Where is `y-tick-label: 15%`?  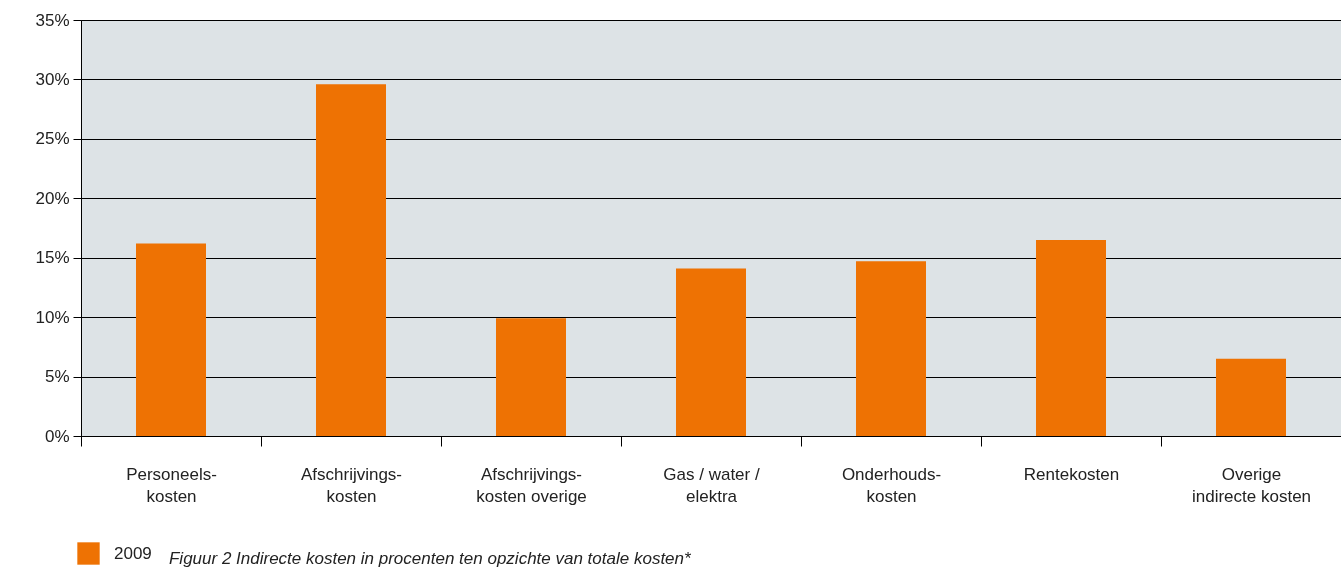
y-tick-label: 15% is located at coordinates (52, 258).